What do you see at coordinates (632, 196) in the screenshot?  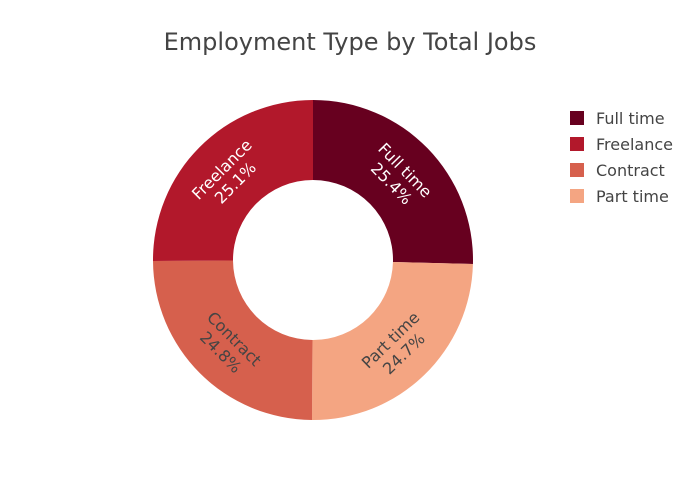 I see `legend-label: Part time` at bounding box center [632, 196].